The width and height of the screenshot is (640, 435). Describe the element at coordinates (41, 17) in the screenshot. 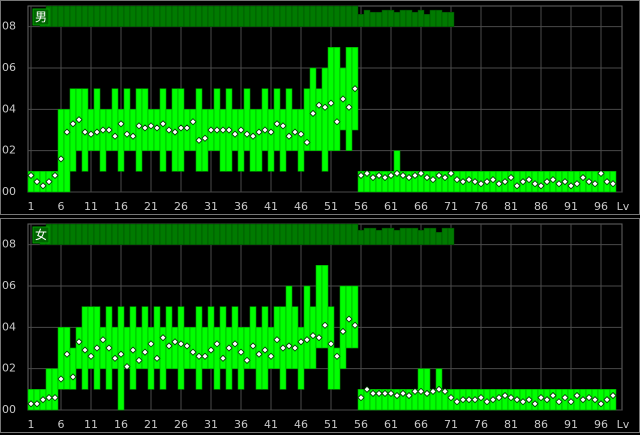

I see `panel-label-box` at that location.